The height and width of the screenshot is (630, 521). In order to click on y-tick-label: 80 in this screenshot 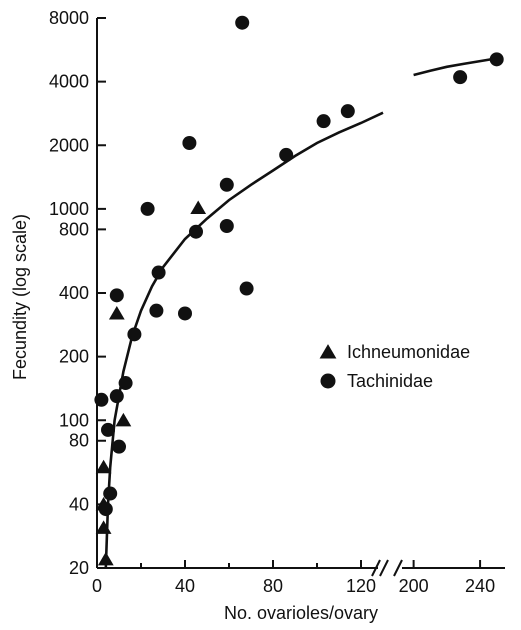, I will do `click(79, 441)`.